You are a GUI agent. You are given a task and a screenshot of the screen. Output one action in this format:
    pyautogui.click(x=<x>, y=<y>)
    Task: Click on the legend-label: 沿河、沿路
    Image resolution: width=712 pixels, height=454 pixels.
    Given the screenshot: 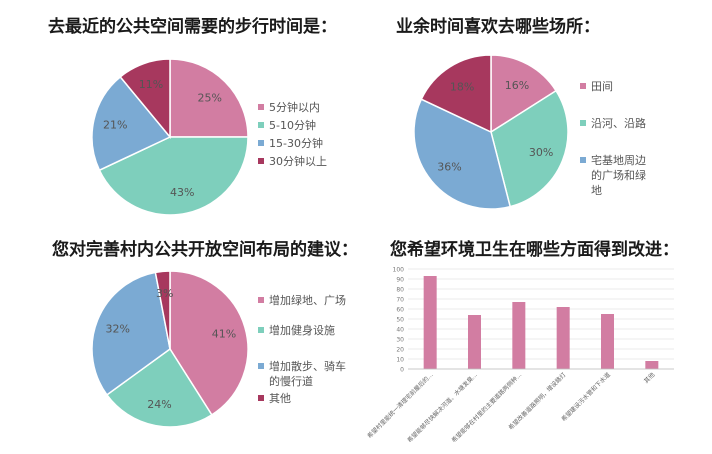 What is the action you would take?
    pyautogui.click(x=618, y=123)
    